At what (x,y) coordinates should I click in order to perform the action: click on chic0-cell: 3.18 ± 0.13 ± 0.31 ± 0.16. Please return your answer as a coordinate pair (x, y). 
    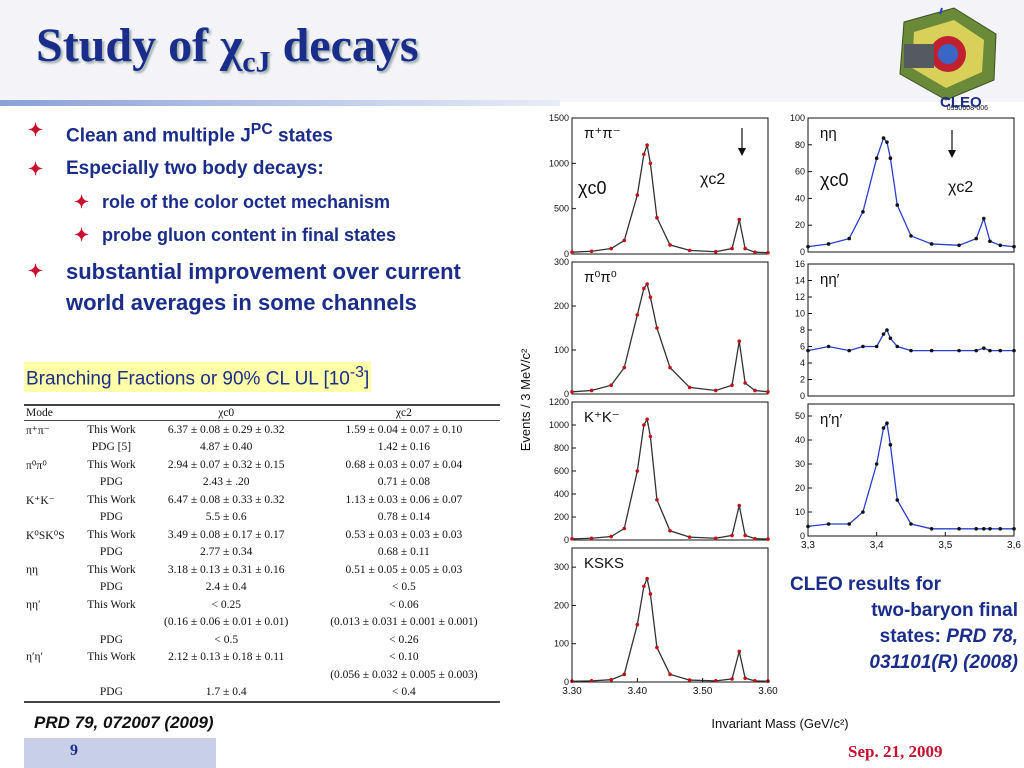
    Looking at the image, I should click on (226, 569).